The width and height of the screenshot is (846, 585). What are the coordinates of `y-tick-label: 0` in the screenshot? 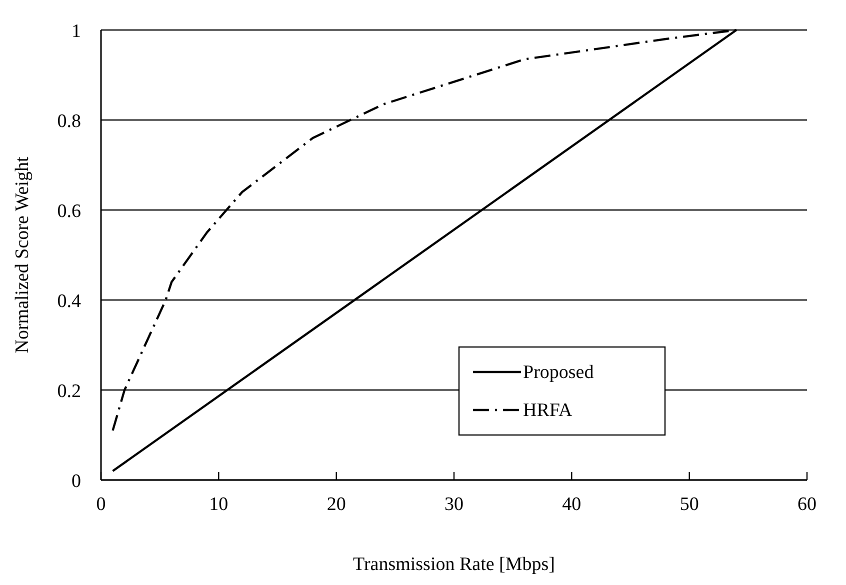 It's located at (76, 481).